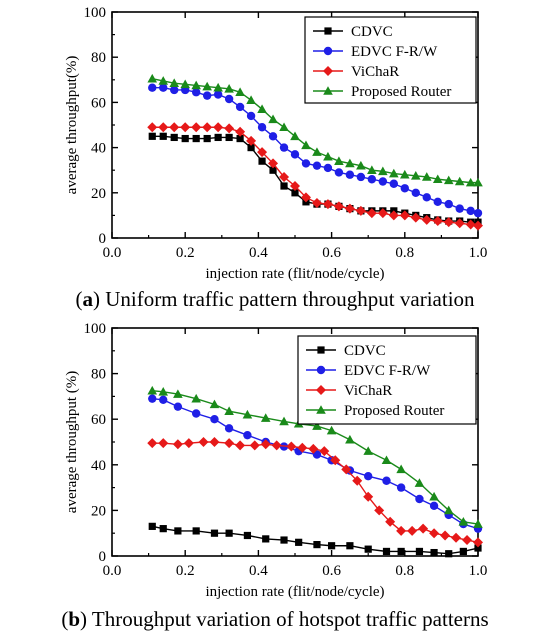 The width and height of the screenshot is (550, 642). What do you see at coordinates (98, 194) in the screenshot?
I see `y-tick-label: 20` at bounding box center [98, 194].